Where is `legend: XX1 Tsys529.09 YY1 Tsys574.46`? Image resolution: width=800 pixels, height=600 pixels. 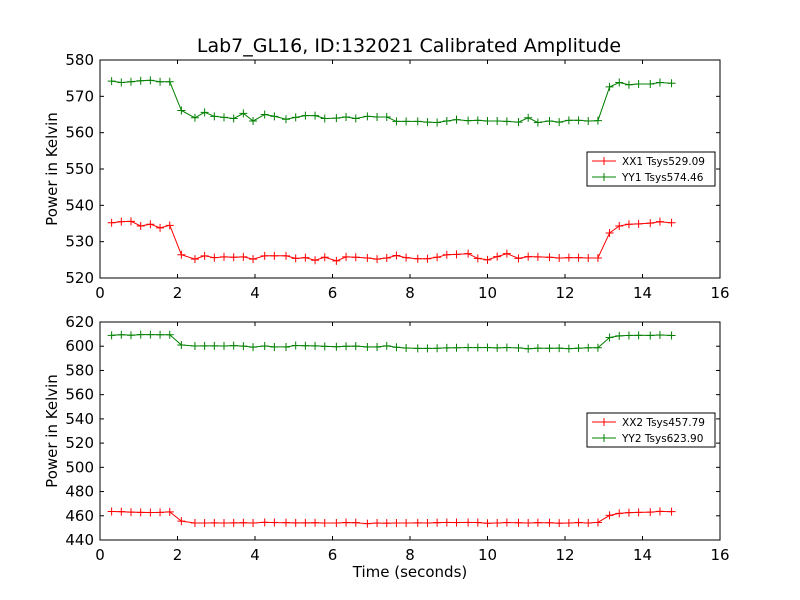 legend: XX1 Tsys529.09 YY1 Tsys574.46 is located at coordinates (651, 169).